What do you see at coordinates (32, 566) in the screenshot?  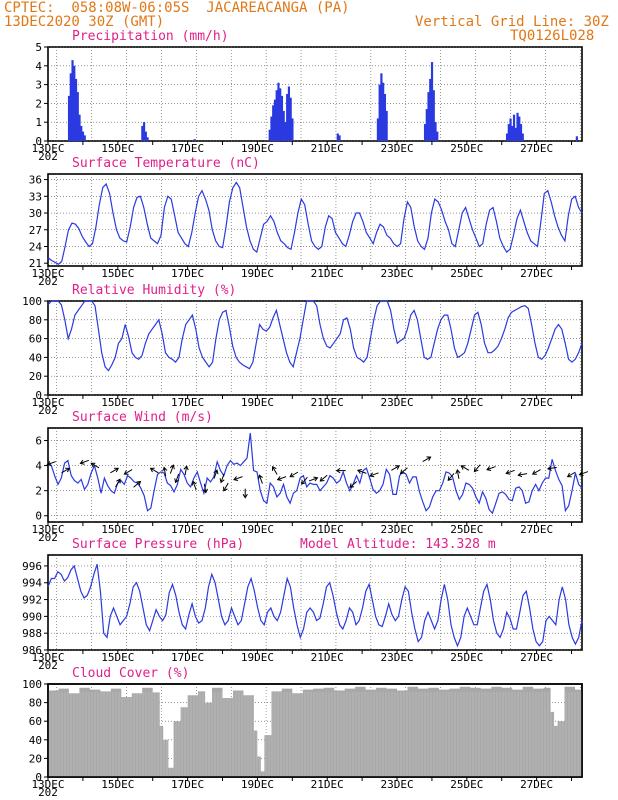 I see `pres-ytick-label: 996` at bounding box center [32, 566].